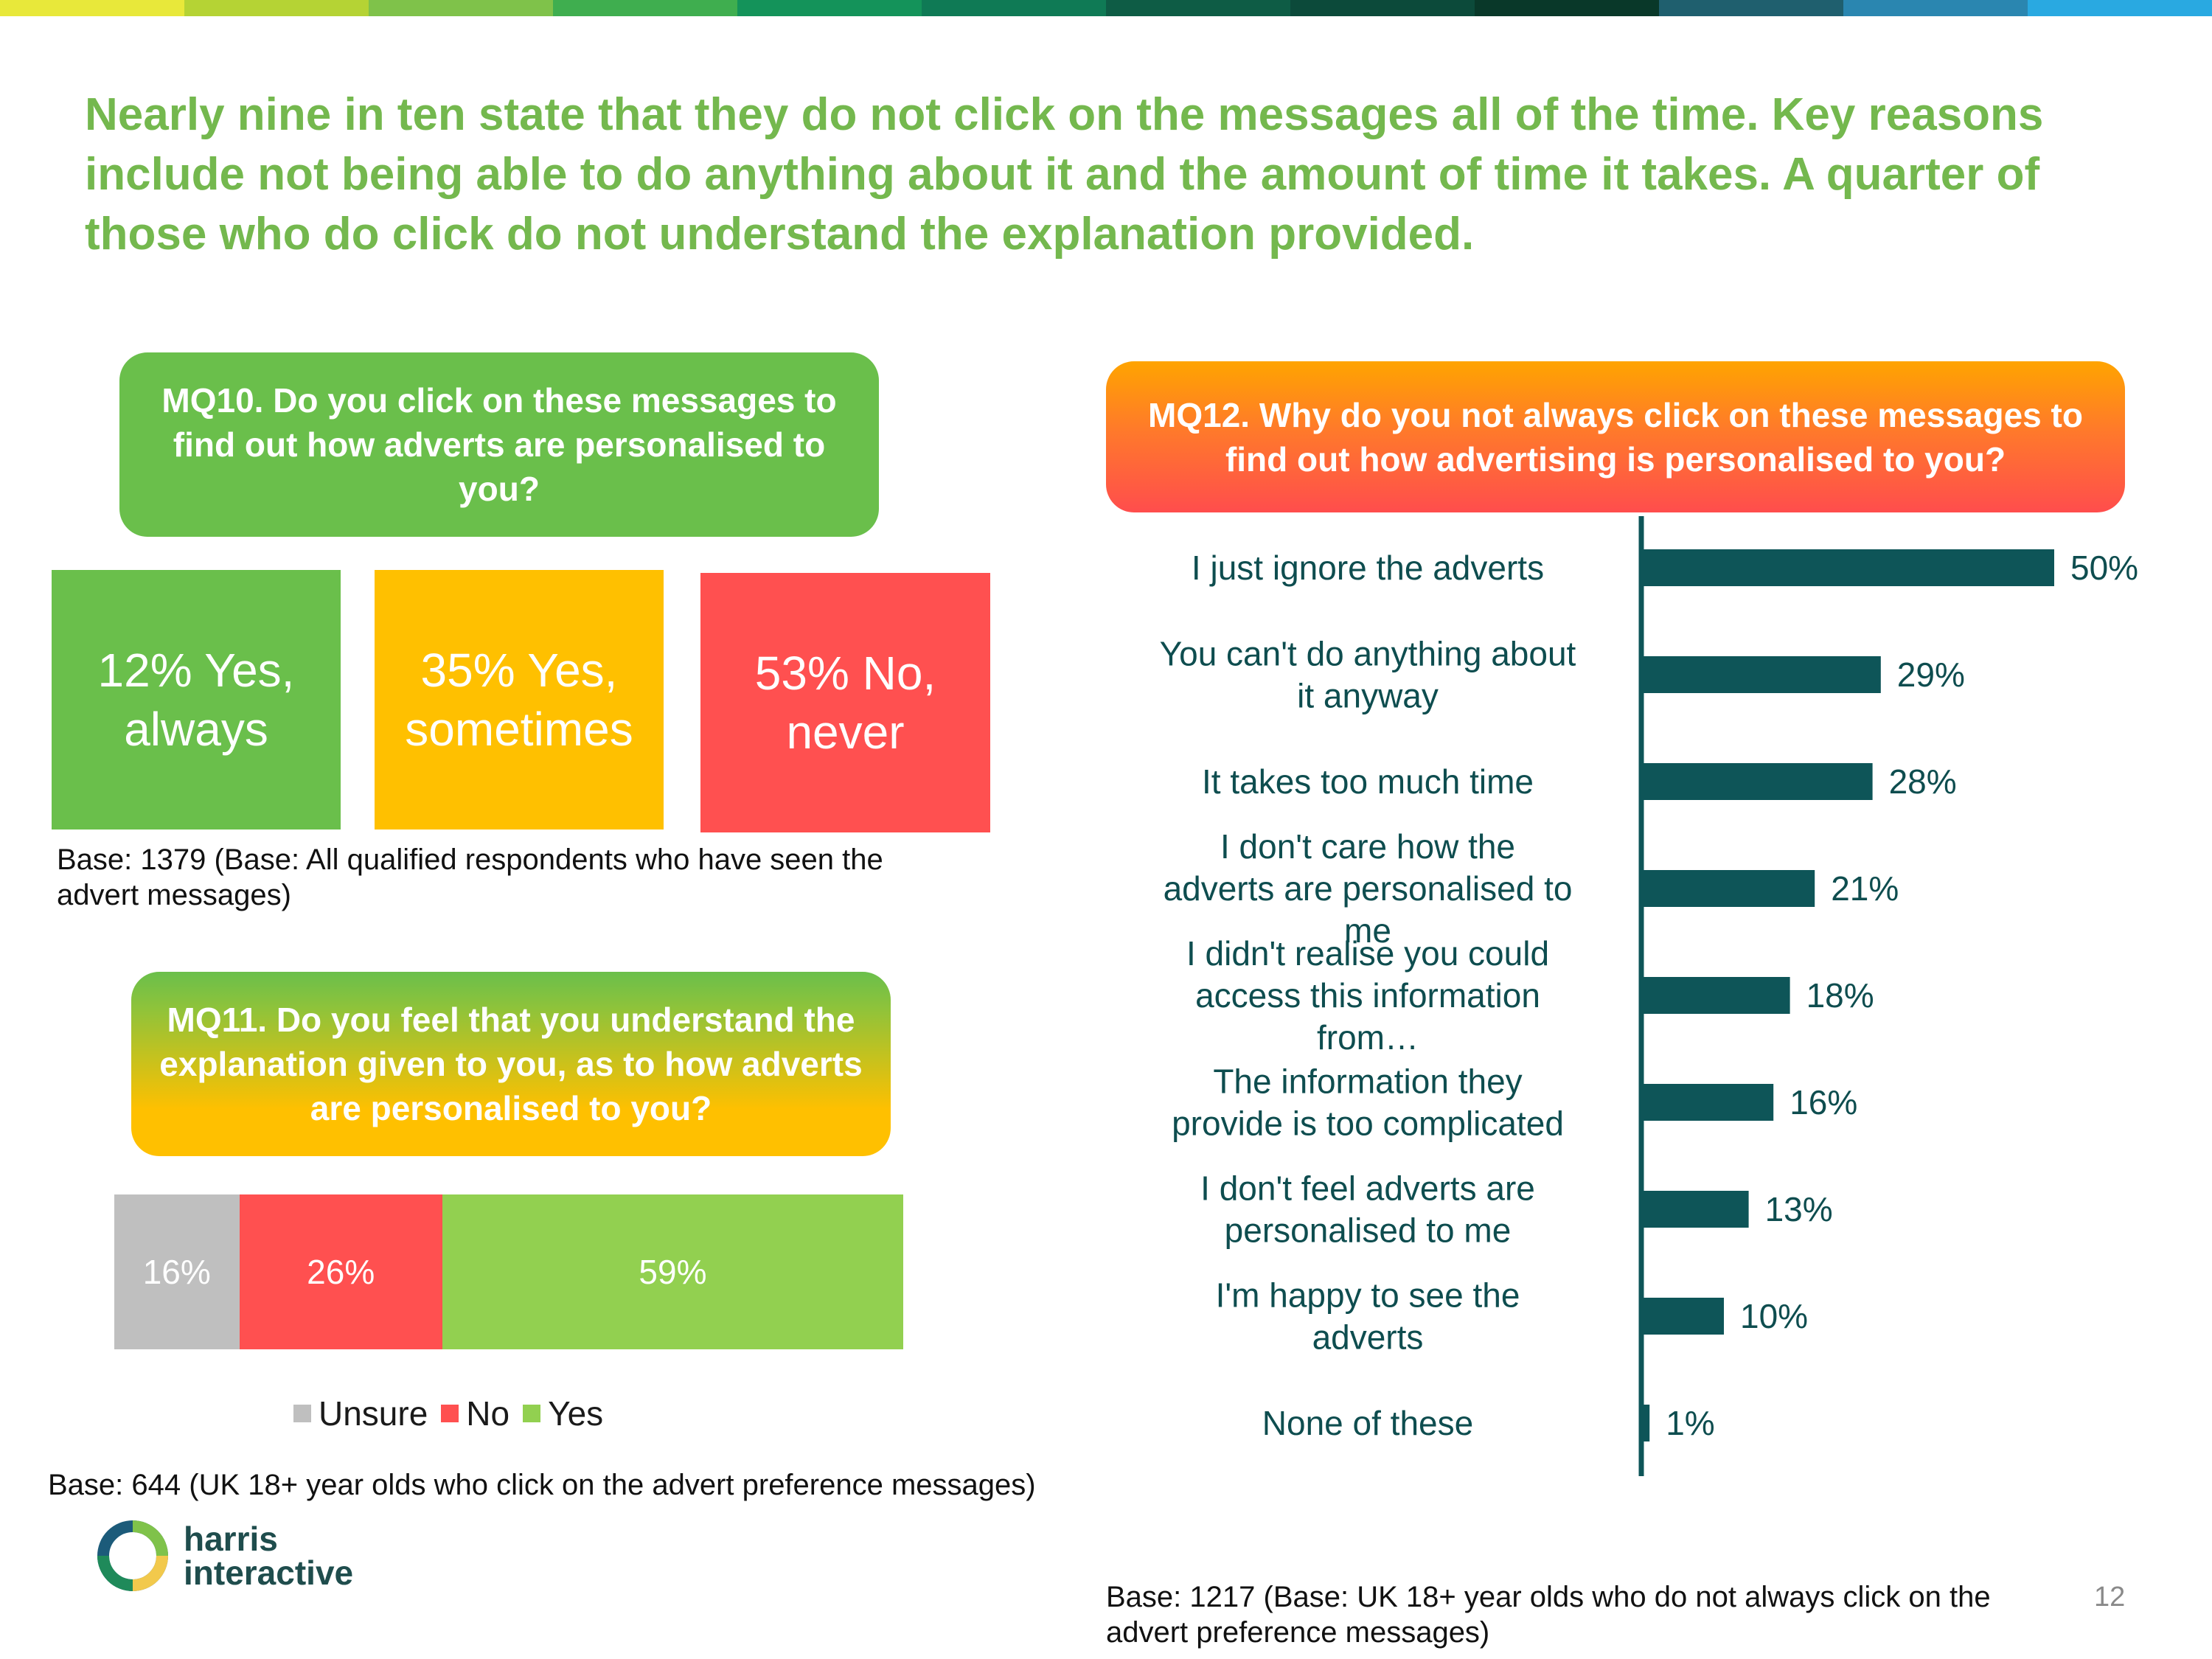  I want to click on stacked-segment-yes: 59%, so click(672, 1271).